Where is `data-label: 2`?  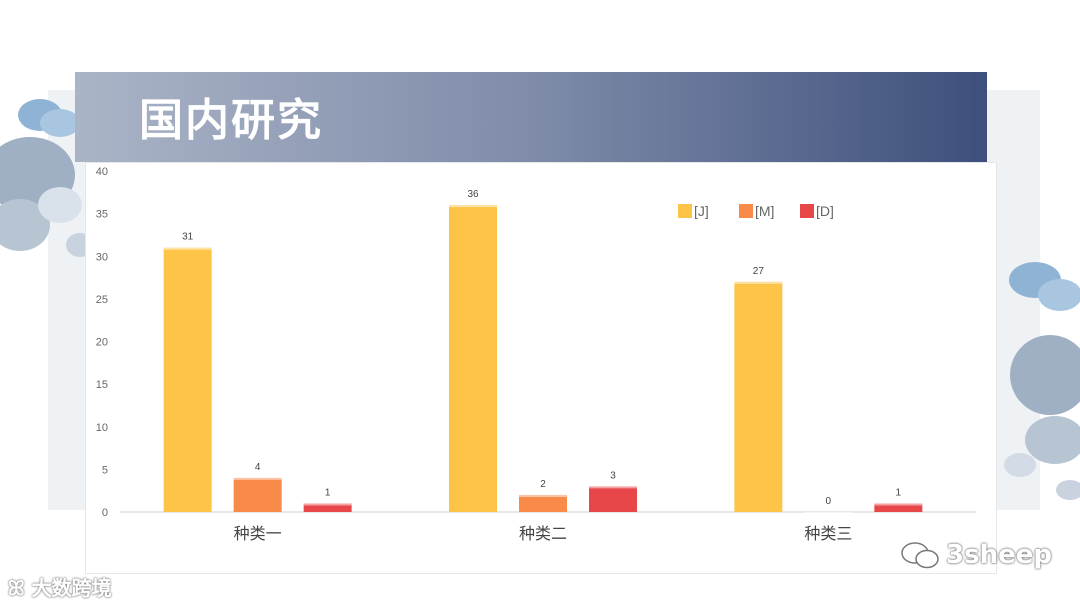
data-label: 2 is located at coordinates (543, 484).